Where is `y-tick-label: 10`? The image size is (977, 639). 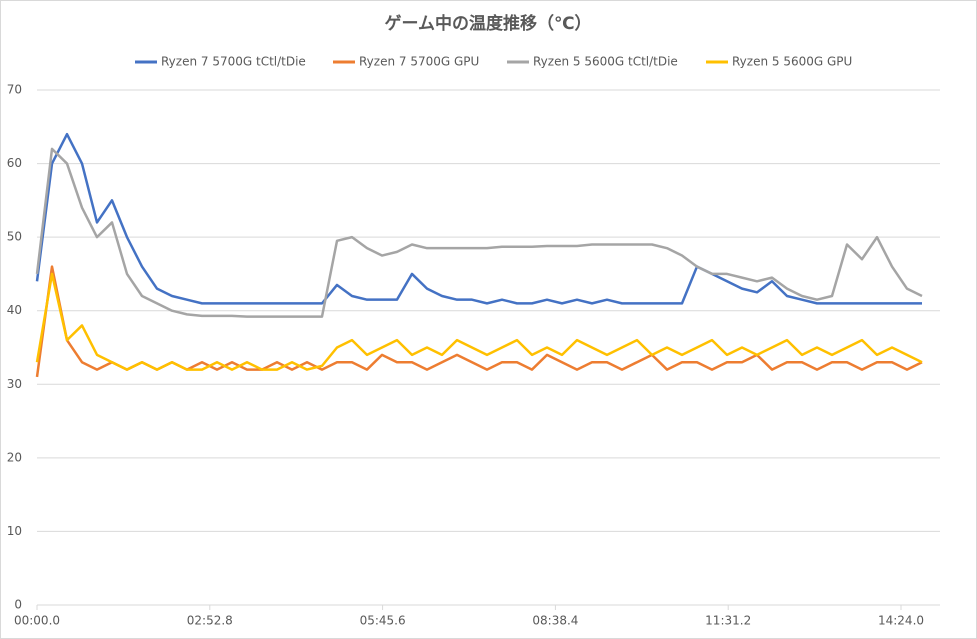 y-tick-label: 10 is located at coordinates (14, 531).